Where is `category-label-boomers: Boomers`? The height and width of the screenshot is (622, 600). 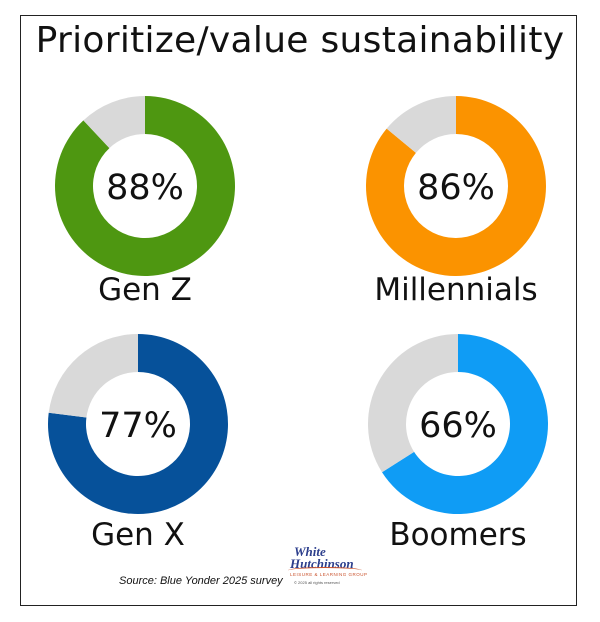
category-label-boomers: Boomers is located at coordinates (457, 535).